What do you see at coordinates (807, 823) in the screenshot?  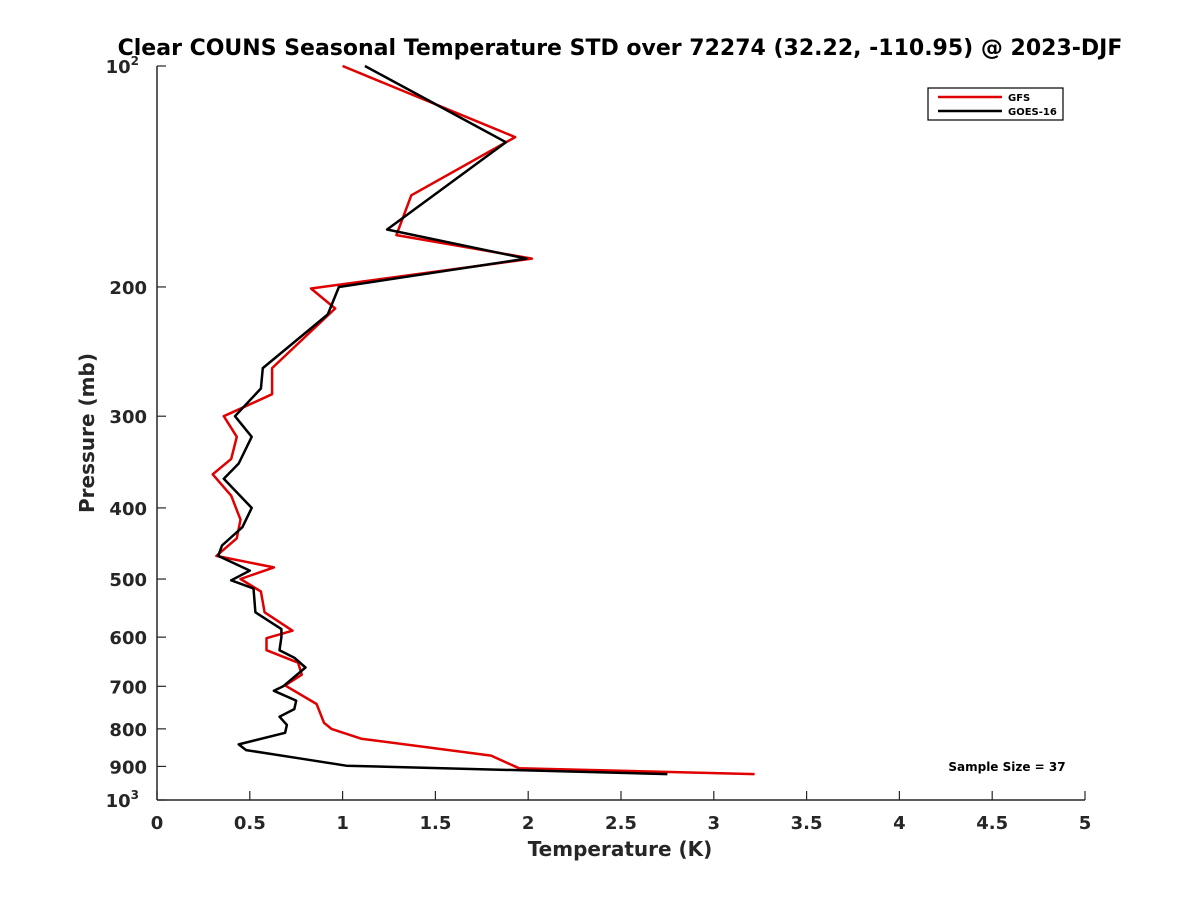 I see `x-tick-label: 3.5` at bounding box center [807, 823].